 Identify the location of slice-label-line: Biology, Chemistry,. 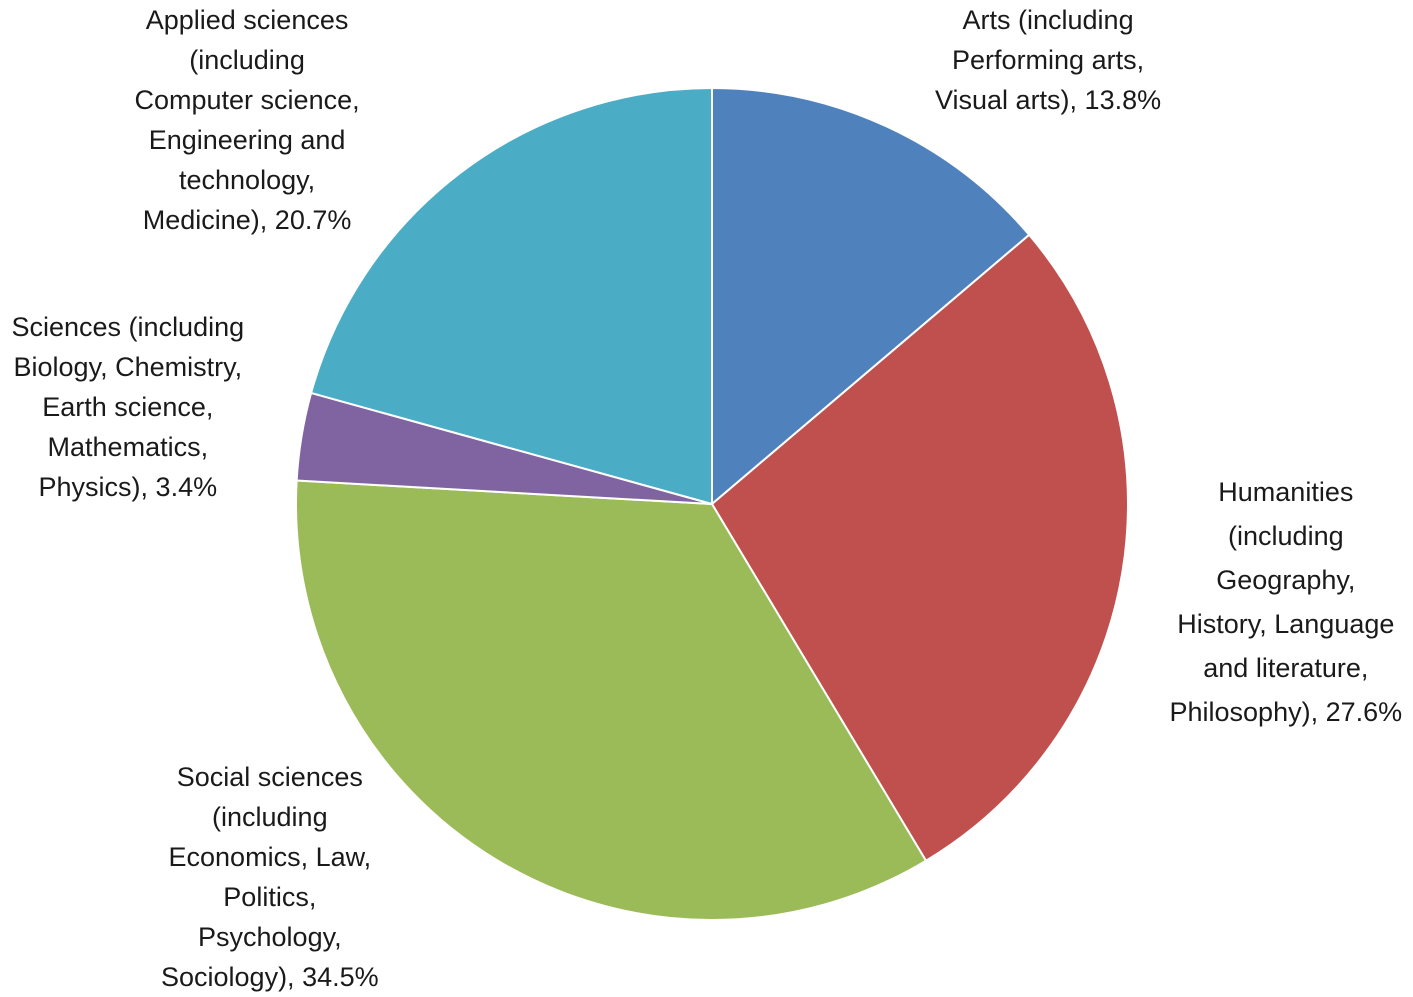
(128, 367).